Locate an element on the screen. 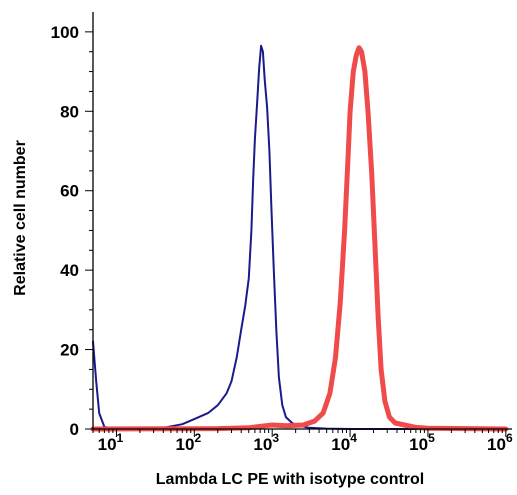  x-tick-label: 10⁵ is located at coordinates (422, 442).